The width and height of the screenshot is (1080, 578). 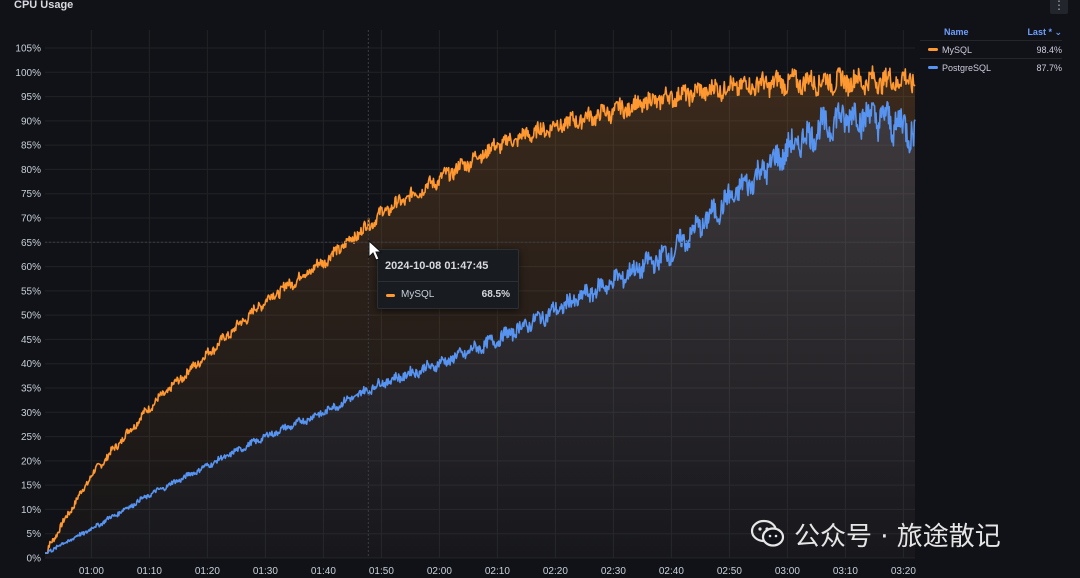 I want to click on y-tick-label: 40%, so click(x=31, y=364).